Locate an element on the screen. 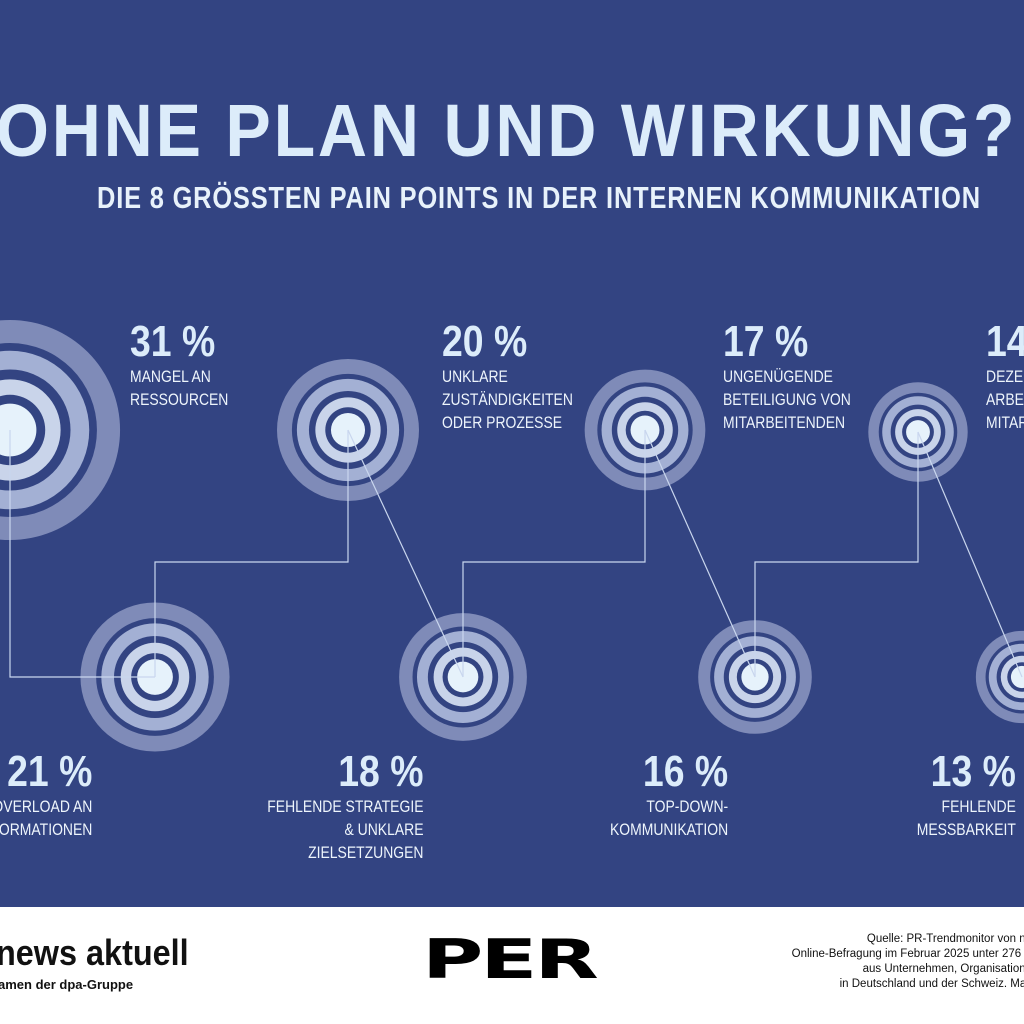 The height and width of the screenshot is (1024, 1024). pain-point-description: RESSOURCEN is located at coordinates (179, 399).